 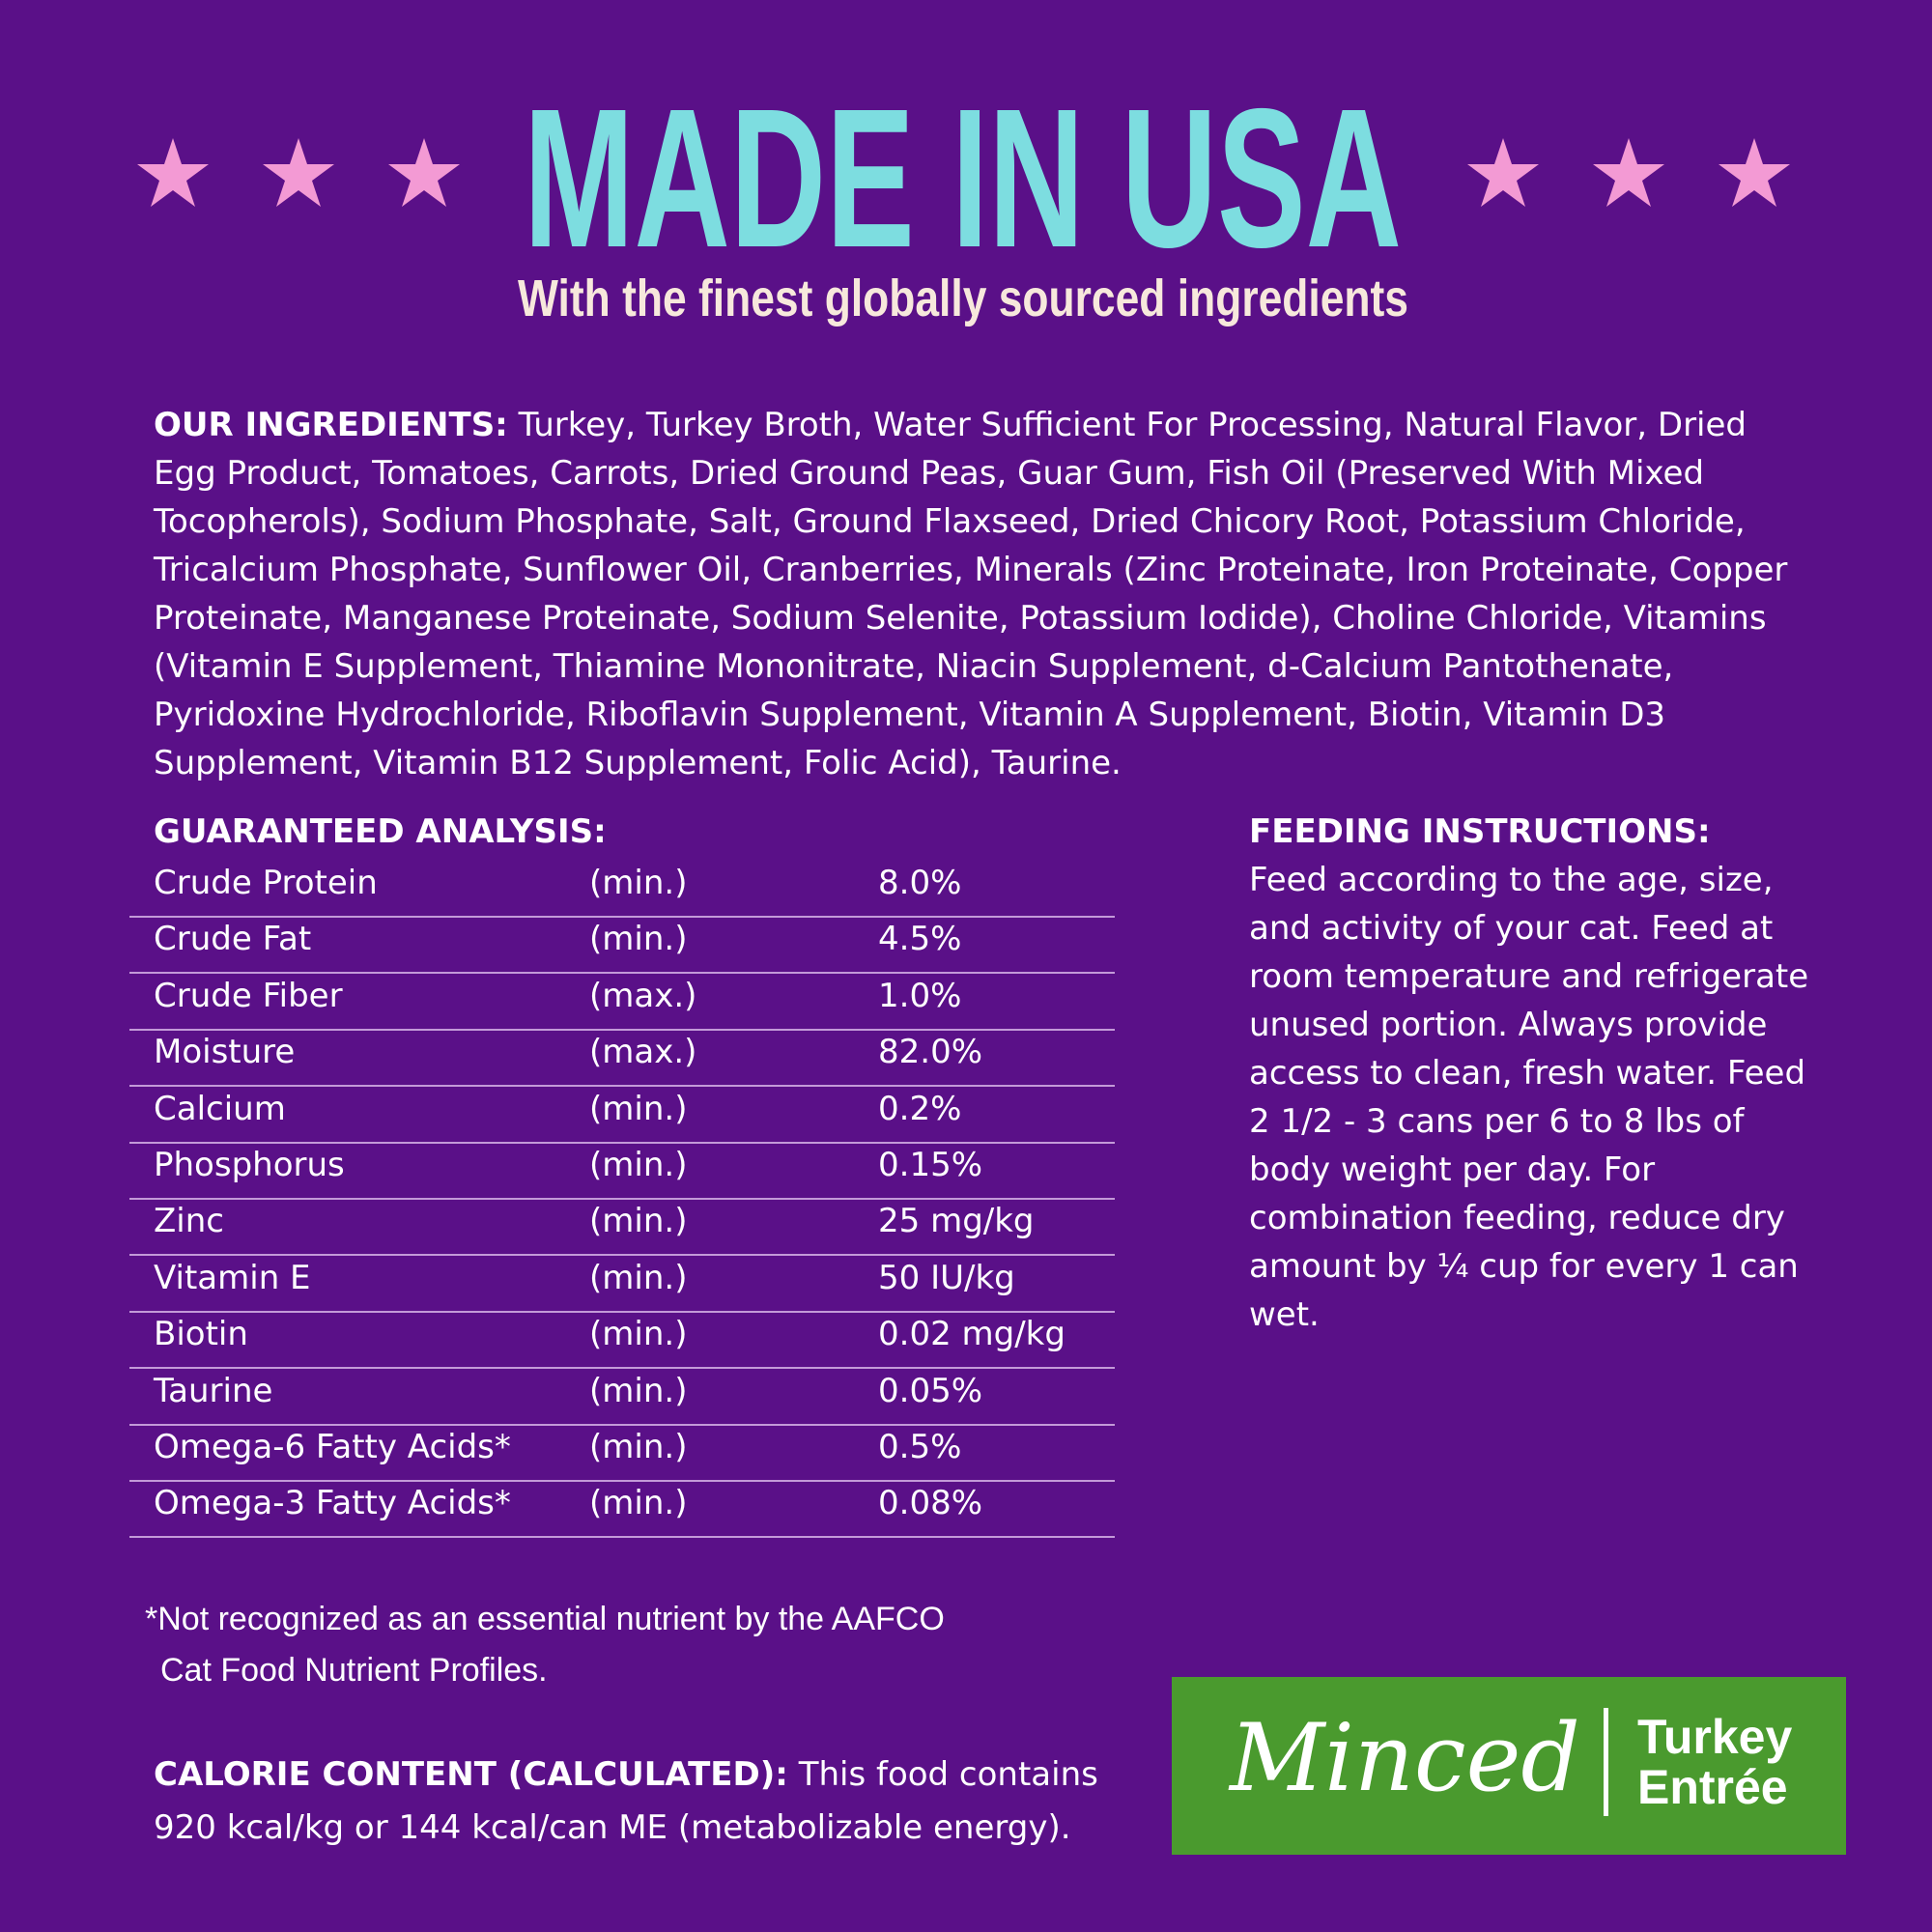 I want to click on analysis-row: Calcium (min.) 0.2%, so click(x=622, y=1115).